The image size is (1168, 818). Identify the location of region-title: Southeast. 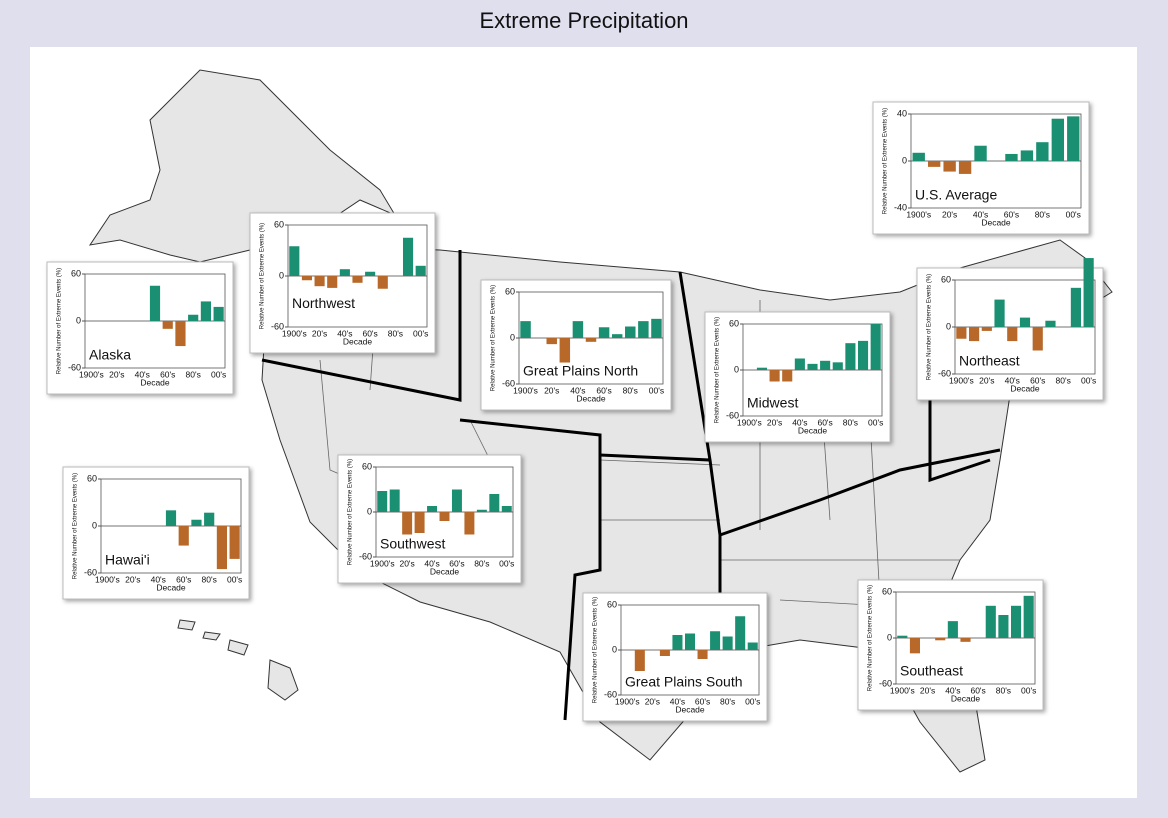
(931, 671).